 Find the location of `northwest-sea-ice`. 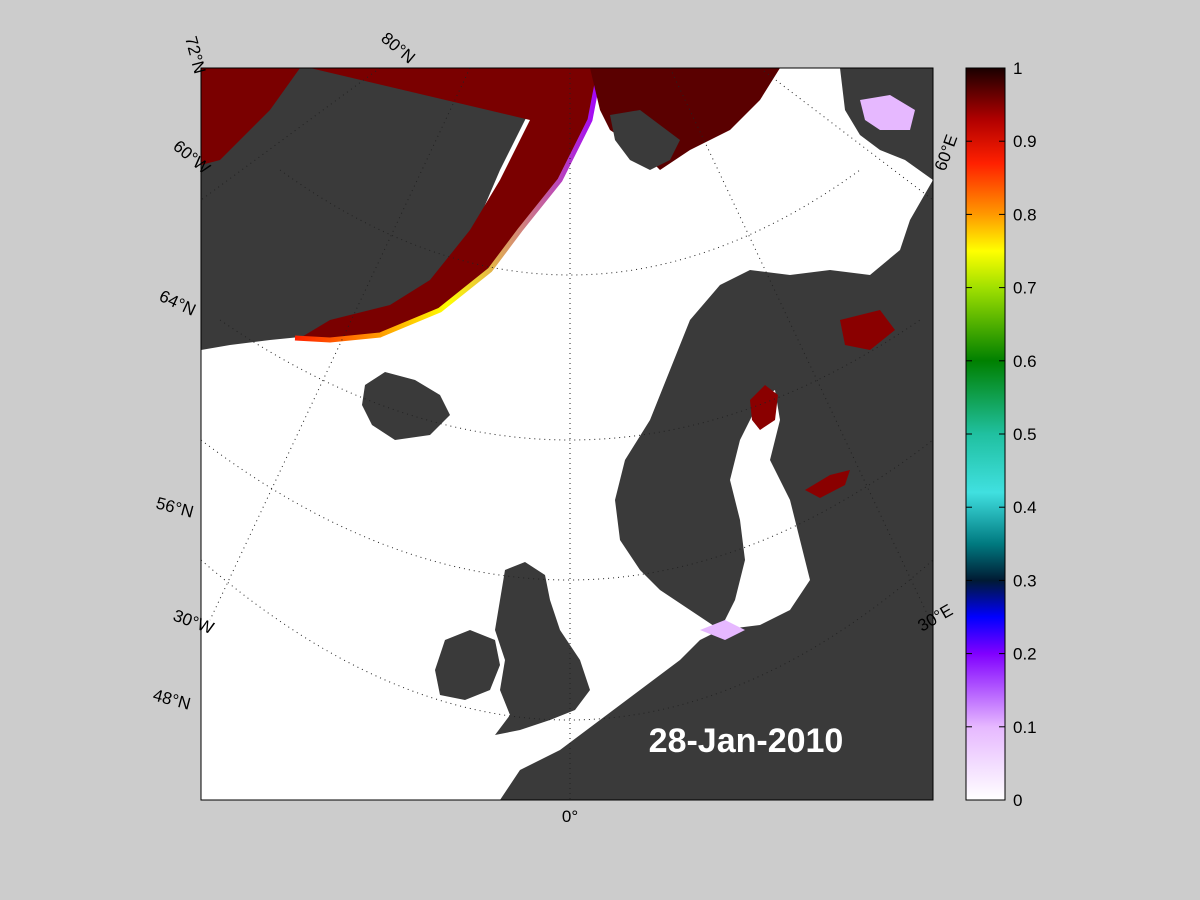

northwest-sea-ice is located at coordinates (250, 116).